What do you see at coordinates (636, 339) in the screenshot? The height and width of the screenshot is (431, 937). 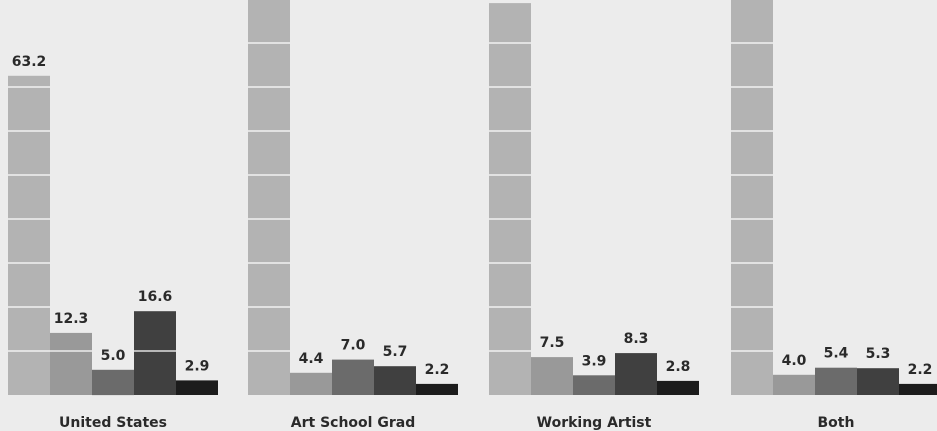 I see `data-label-2-3: 8.3` at bounding box center [636, 339].